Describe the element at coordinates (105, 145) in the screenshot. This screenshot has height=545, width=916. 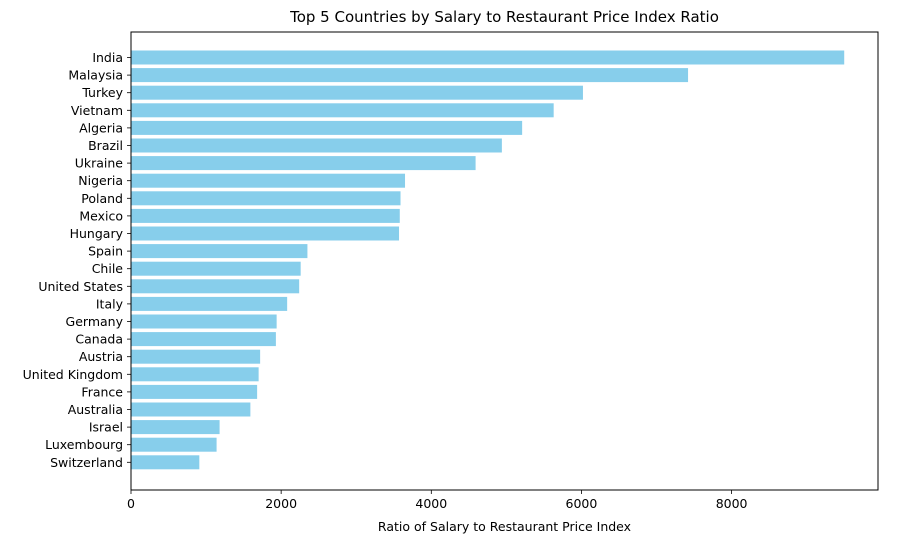
I see `y-tick-label-brazil: Brazil` at that location.